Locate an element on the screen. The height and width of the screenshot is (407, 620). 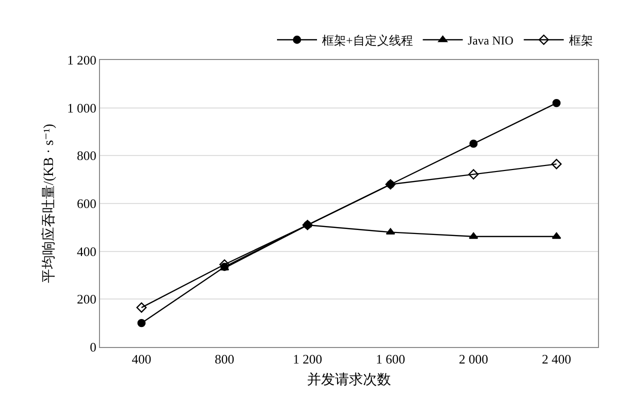
x-tick-label: 1 200 is located at coordinates (307, 359).